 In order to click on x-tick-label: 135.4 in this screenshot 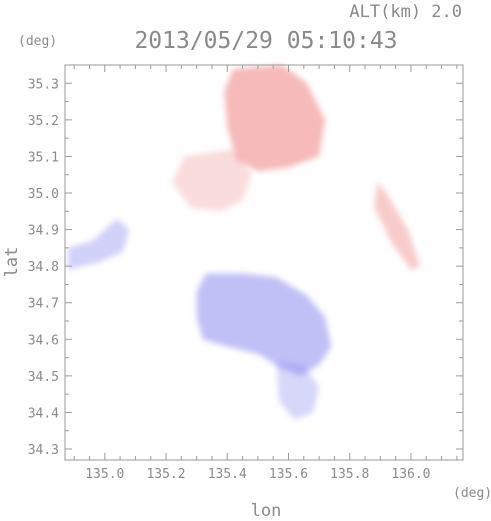, I will do `click(227, 474)`.